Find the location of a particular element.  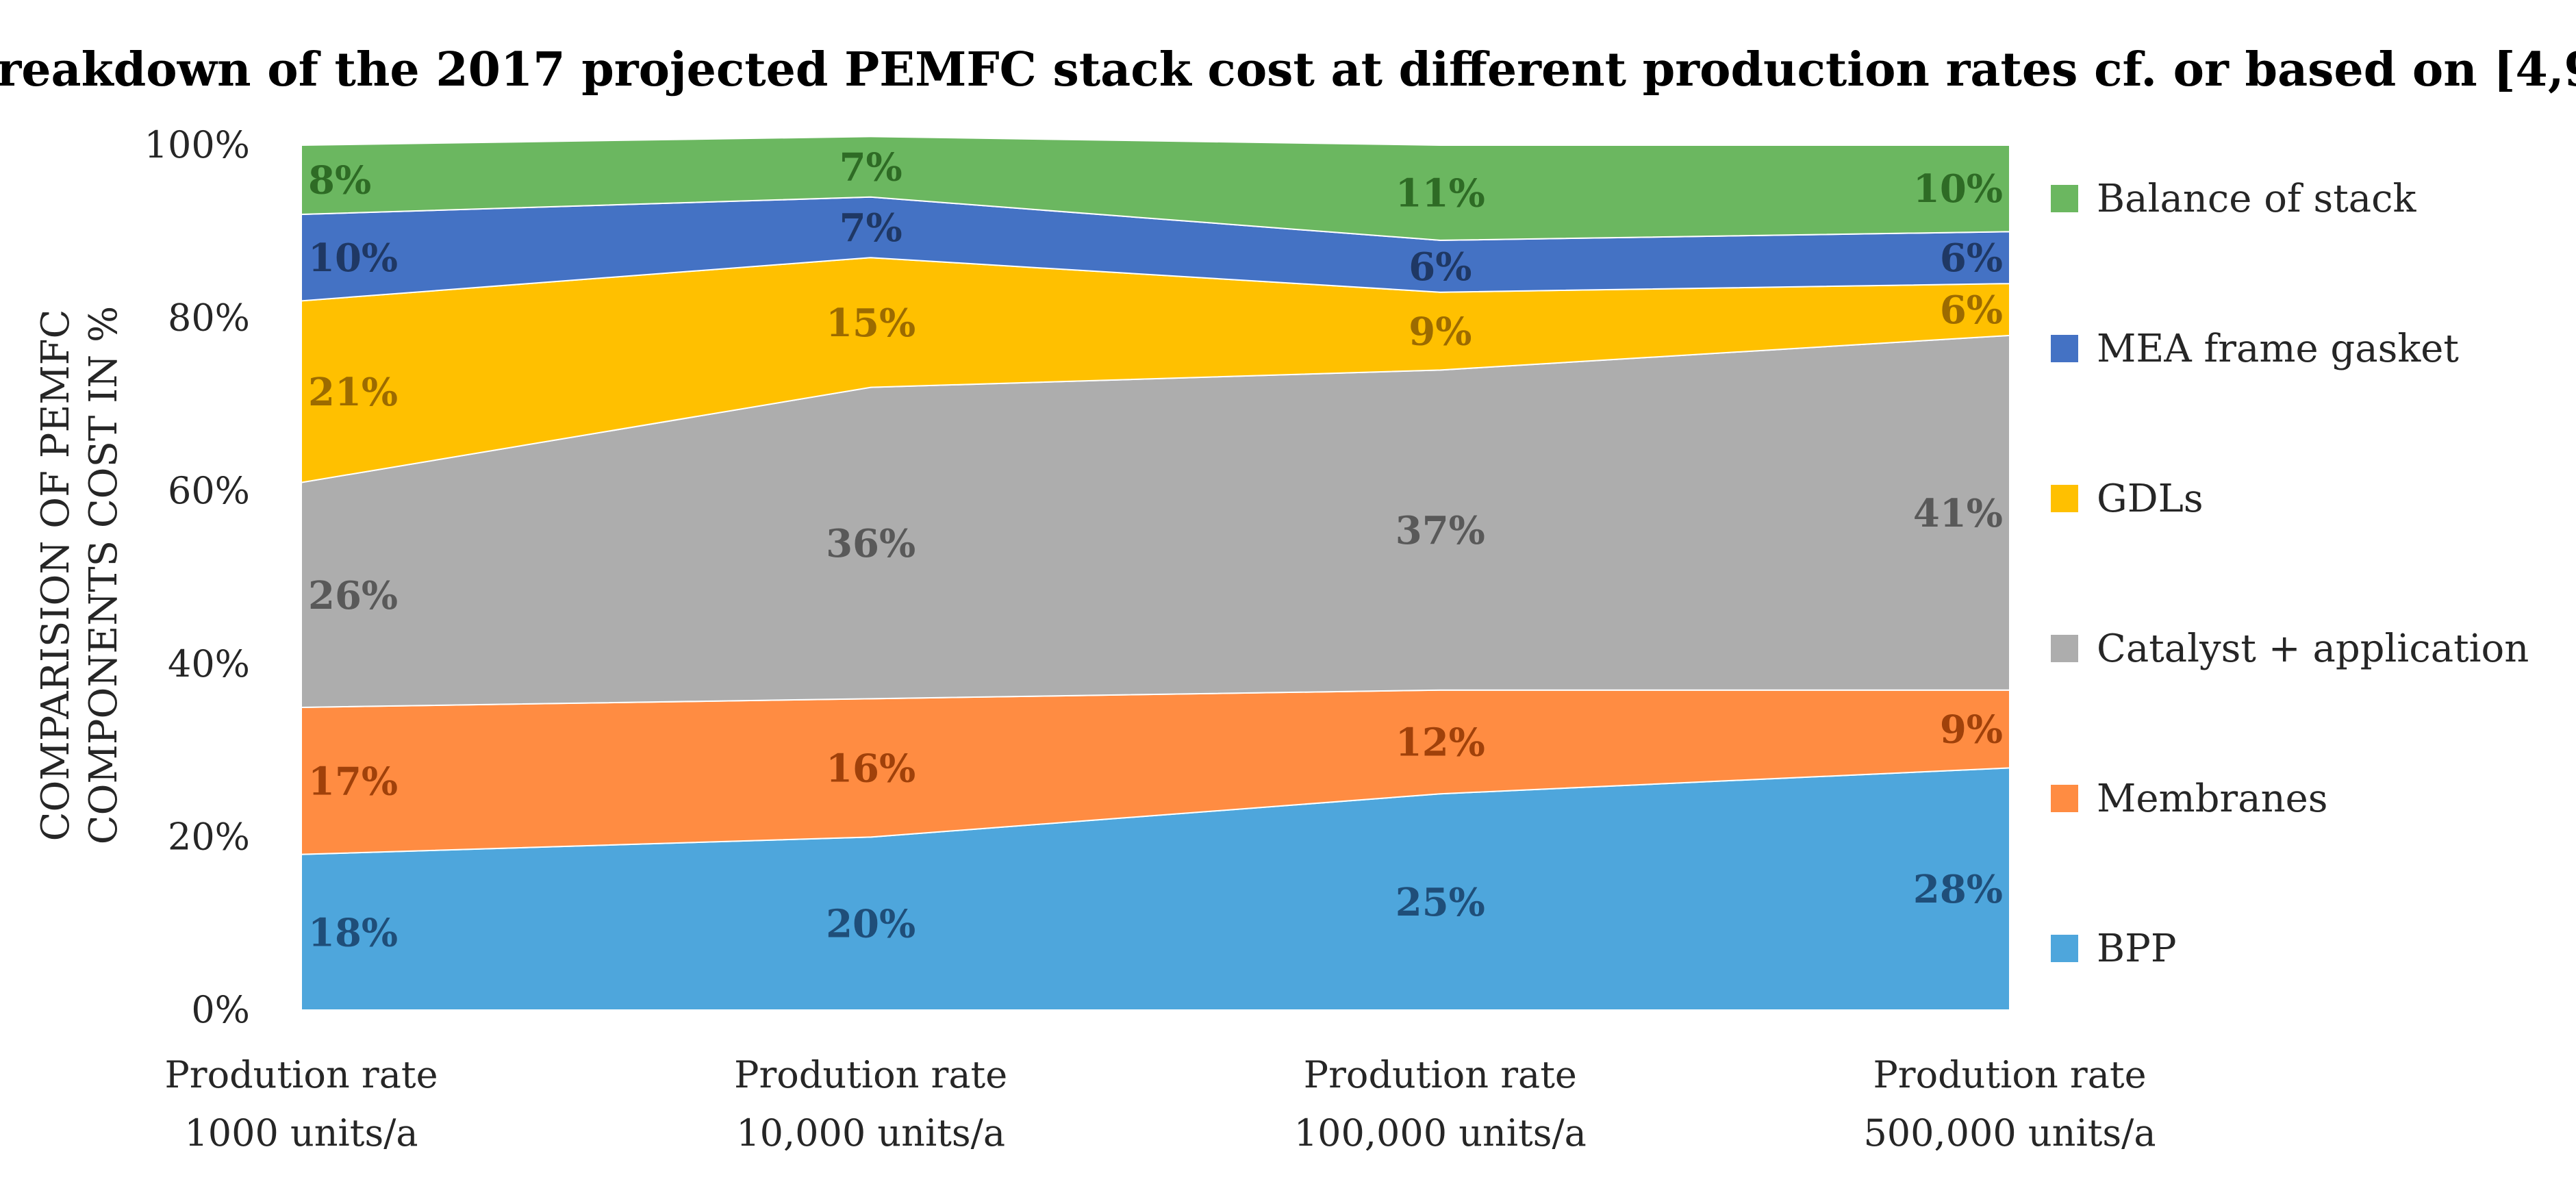

y-tick-label: 80% is located at coordinates (209, 318).